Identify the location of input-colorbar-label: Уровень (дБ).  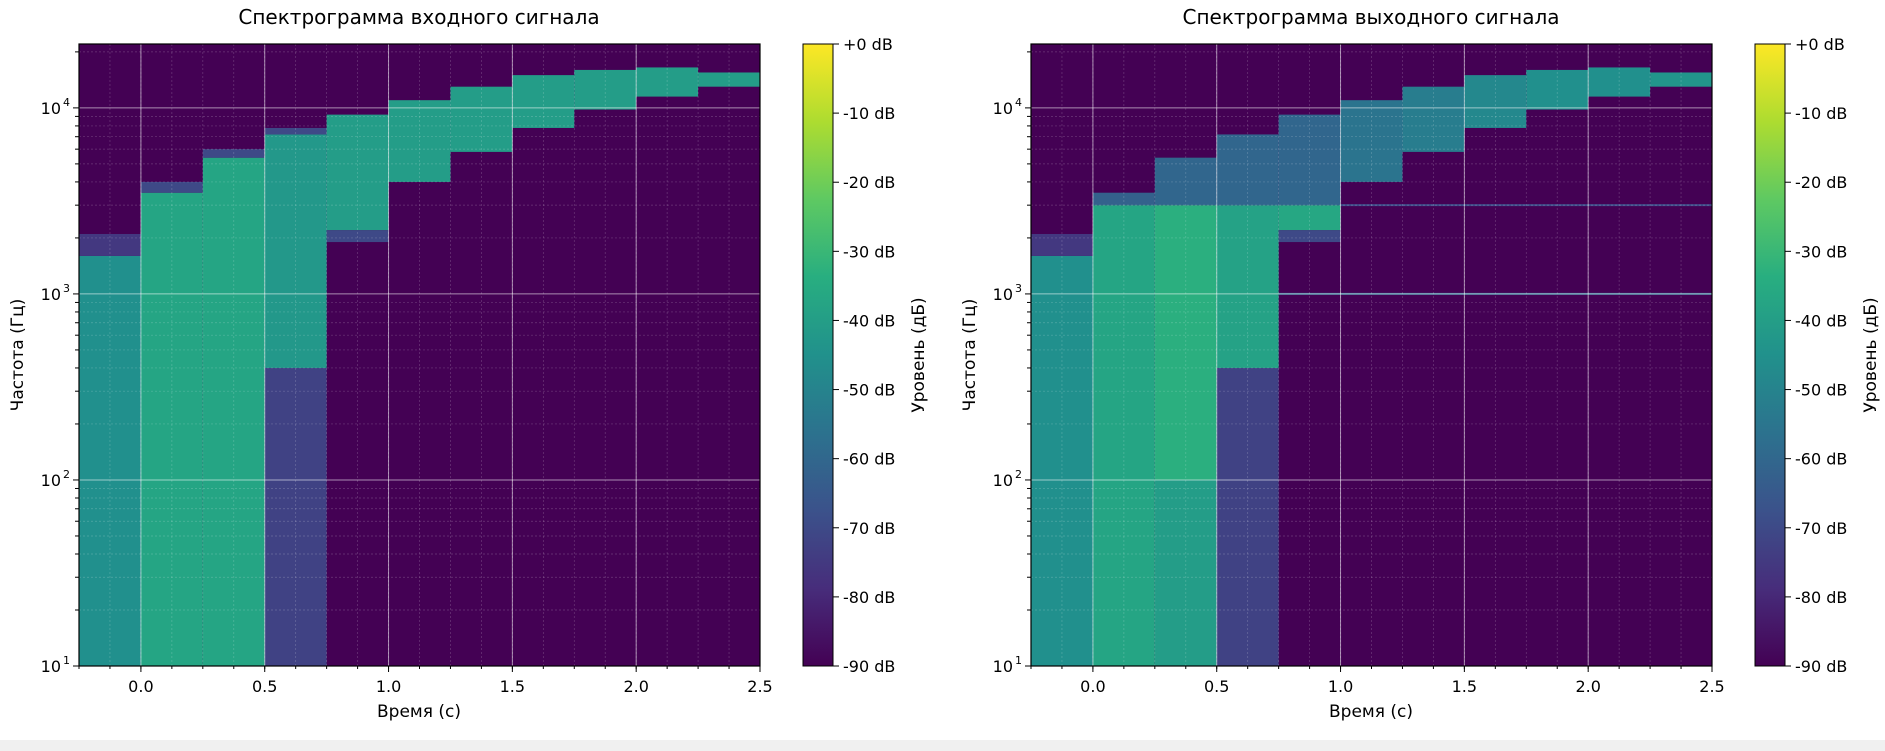
(919, 354).